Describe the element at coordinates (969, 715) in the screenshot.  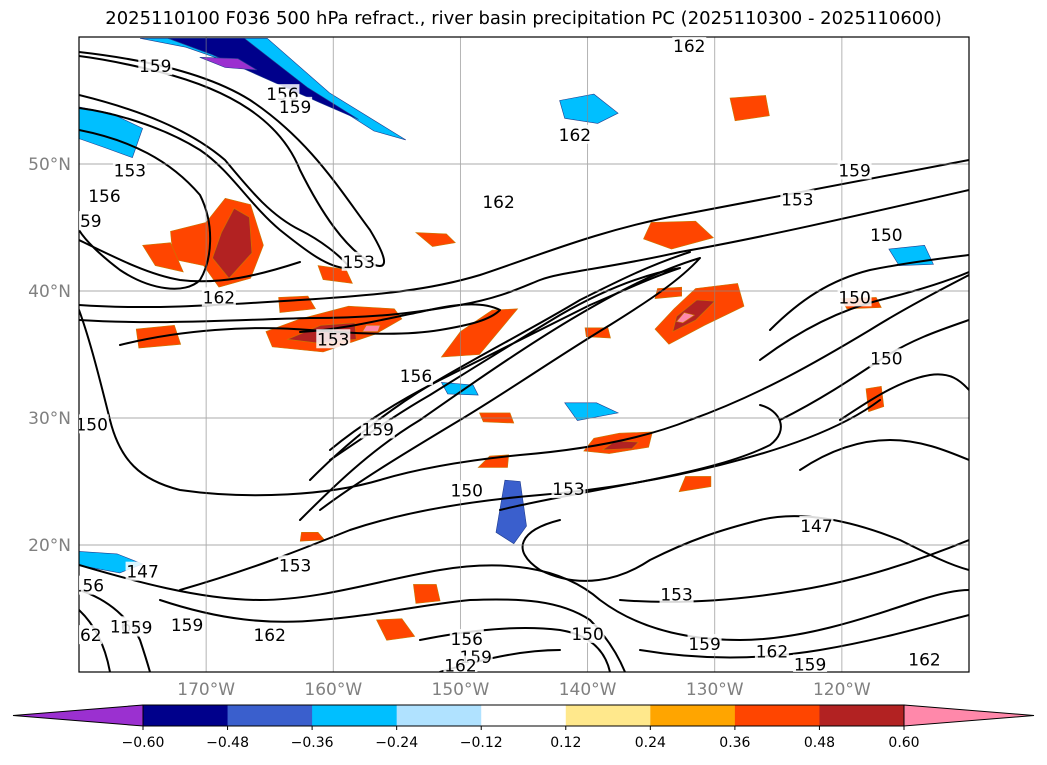
I see `colorbar-extend-high` at that location.